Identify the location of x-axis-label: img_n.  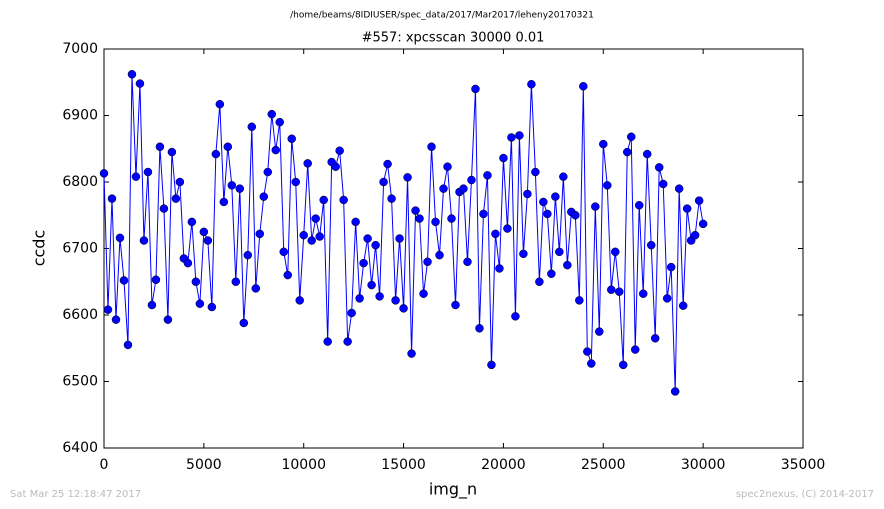
(453, 490).